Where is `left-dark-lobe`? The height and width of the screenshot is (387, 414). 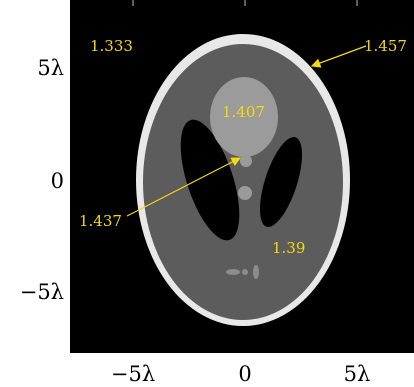 left-dark-lobe is located at coordinates (210, 180).